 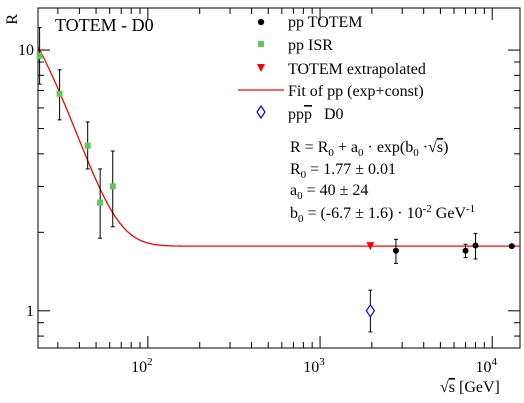 I want to click on panel-label: TOTEM - D0, so click(x=104, y=25).